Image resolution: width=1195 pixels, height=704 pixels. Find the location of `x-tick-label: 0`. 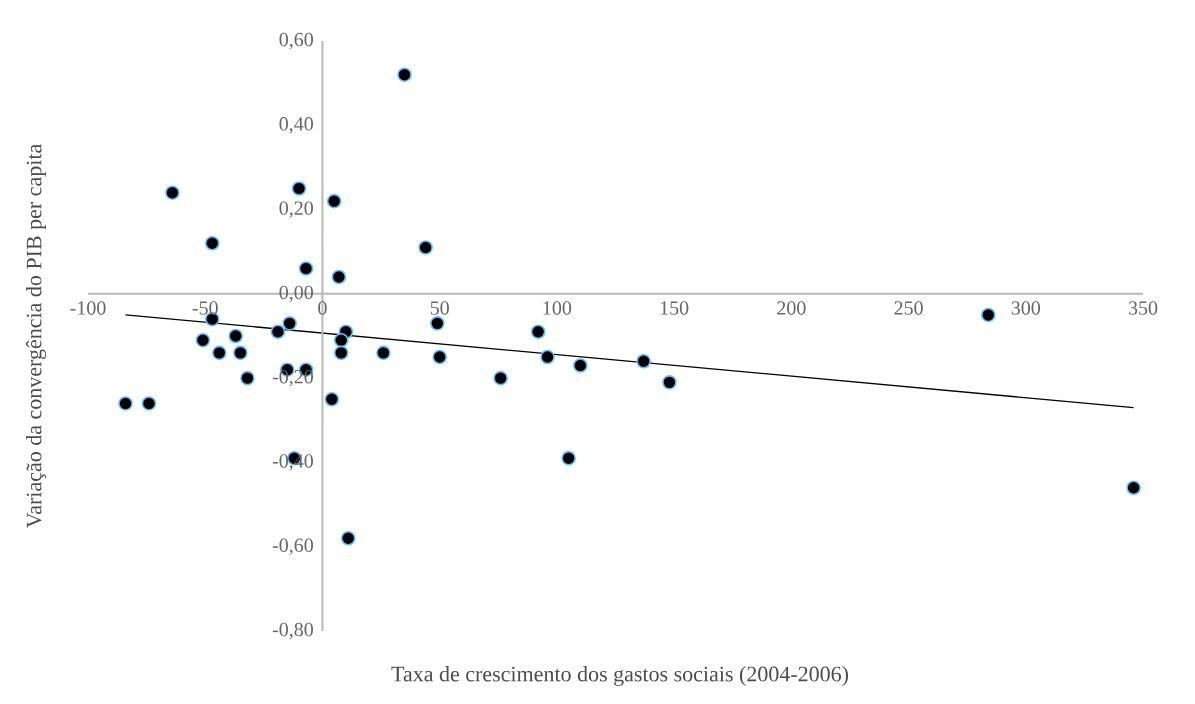

x-tick-label: 0 is located at coordinates (322, 308).